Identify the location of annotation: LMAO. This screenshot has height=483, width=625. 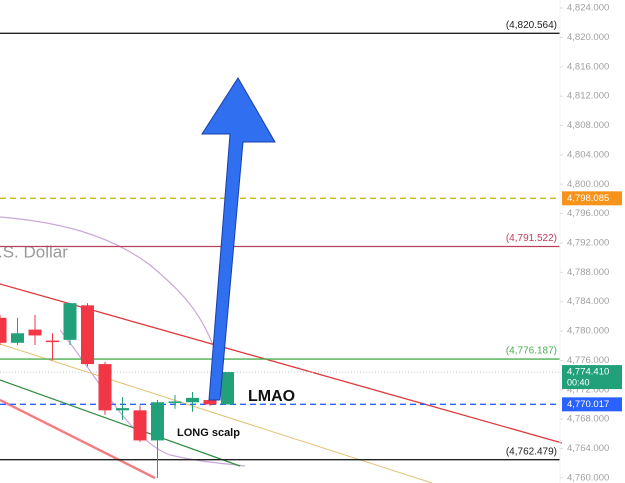
(271, 396).